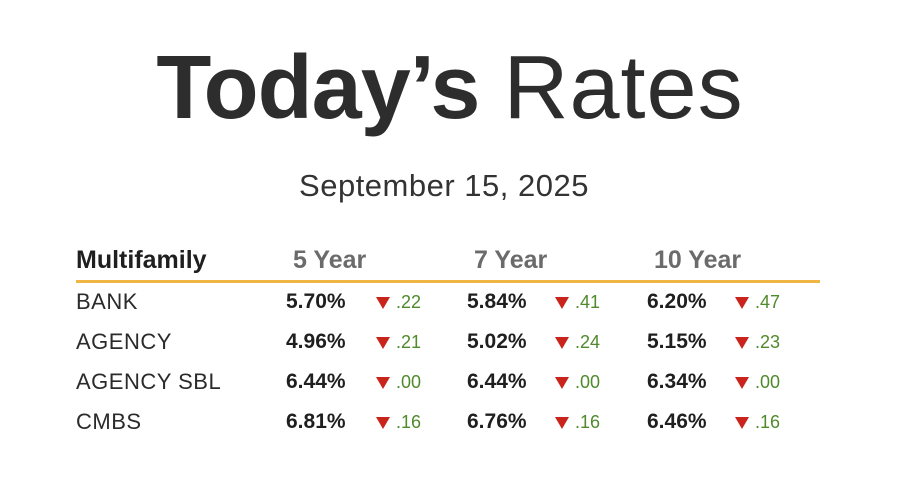 The width and height of the screenshot is (900, 500). What do you see at coordinates (511, 260) in the screenshot?
I see `header-7-year: 7 Year` at bounding box center [511, 260].